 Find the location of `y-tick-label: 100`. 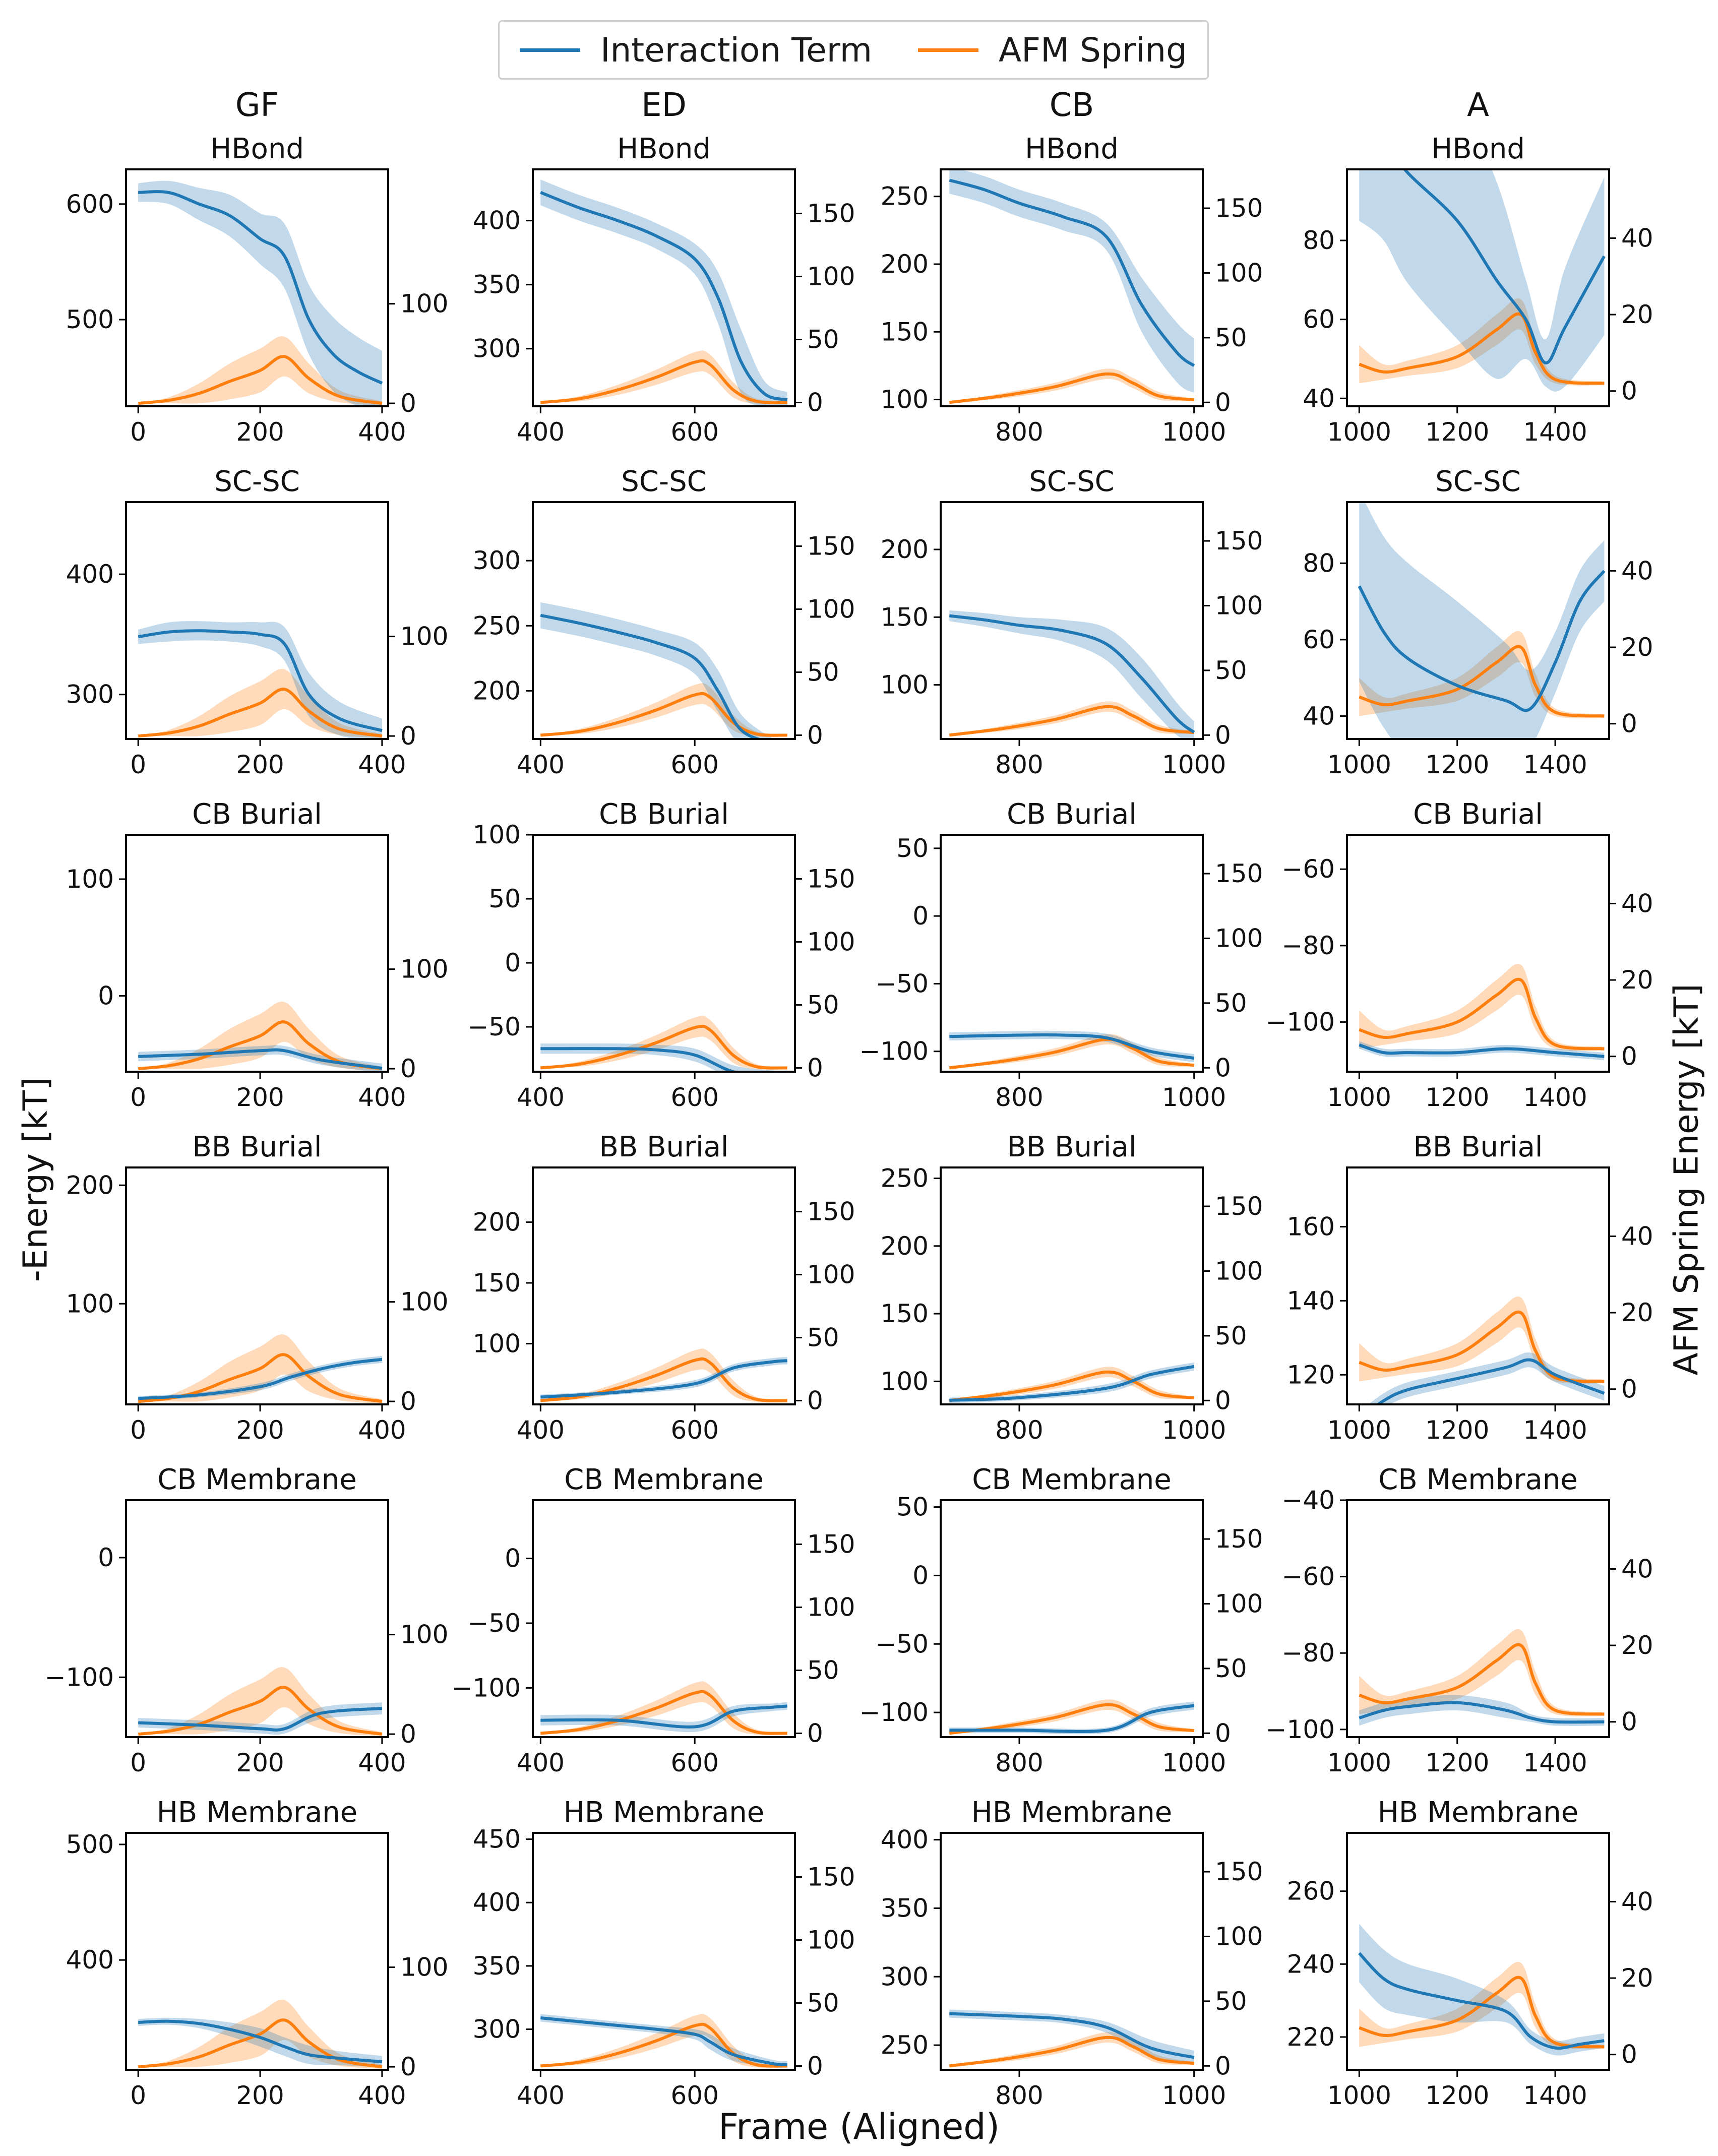

y-tick-label: 100 is located at coordinates (497, 834).